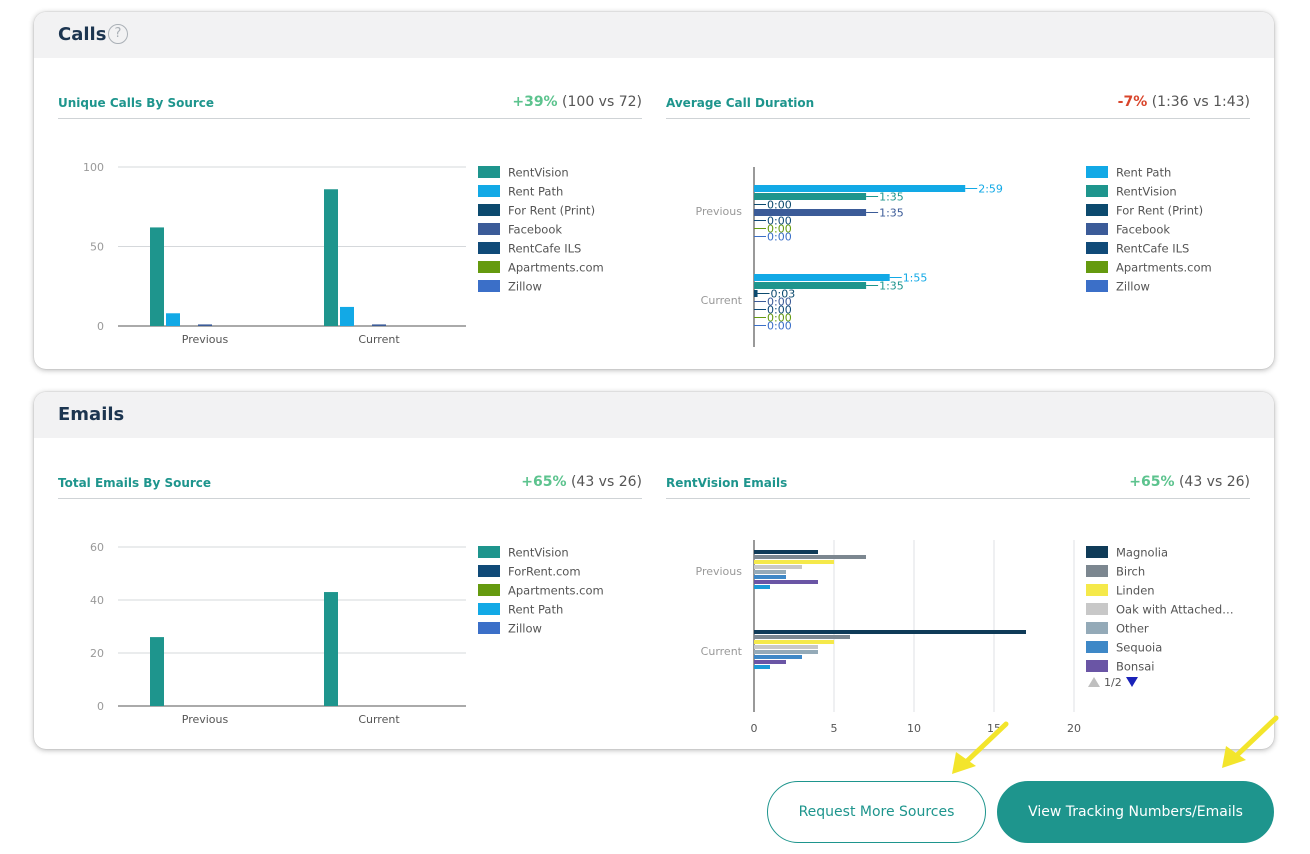 The image size is (1310, 854). What do you see at coordinates (990, 189) in the screenshot?
I see `avg-duration-value-label: 2:59` at bounding box center [990, 189].